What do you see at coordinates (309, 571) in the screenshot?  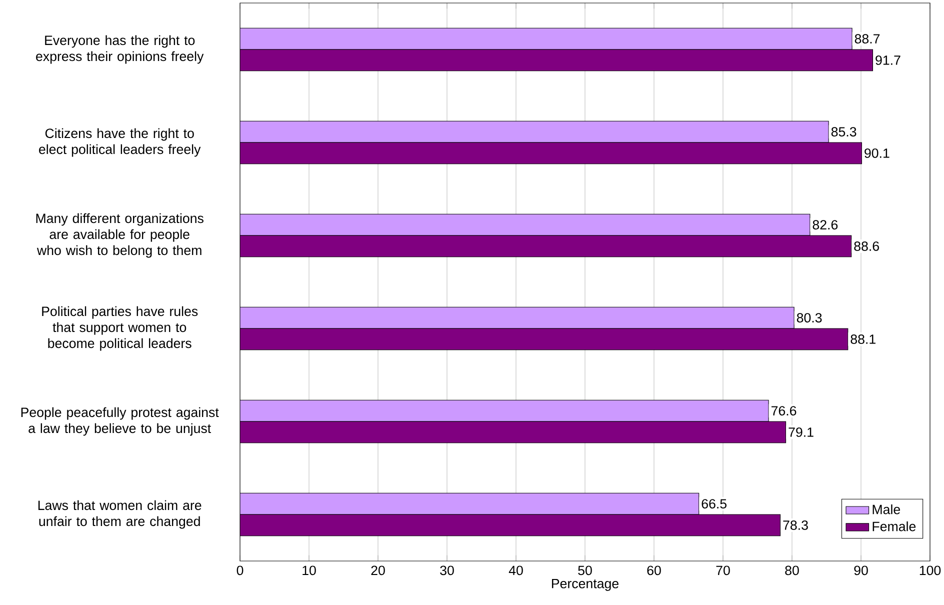 I see `x-tick-label: 10` at bounding box center [309, 571].